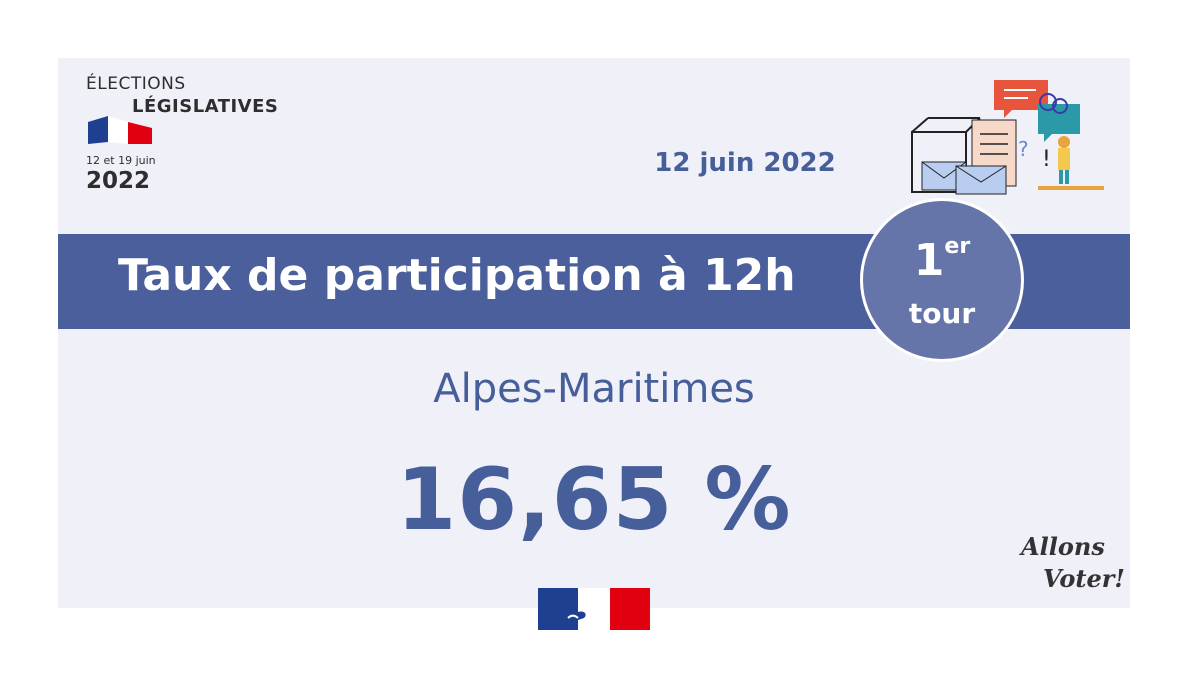 The height and width of the screenshot is (695, 1200). Describe the element at coordinates (1062, 546) in the screenshot. I see `signature-line1: Allons` at that location.